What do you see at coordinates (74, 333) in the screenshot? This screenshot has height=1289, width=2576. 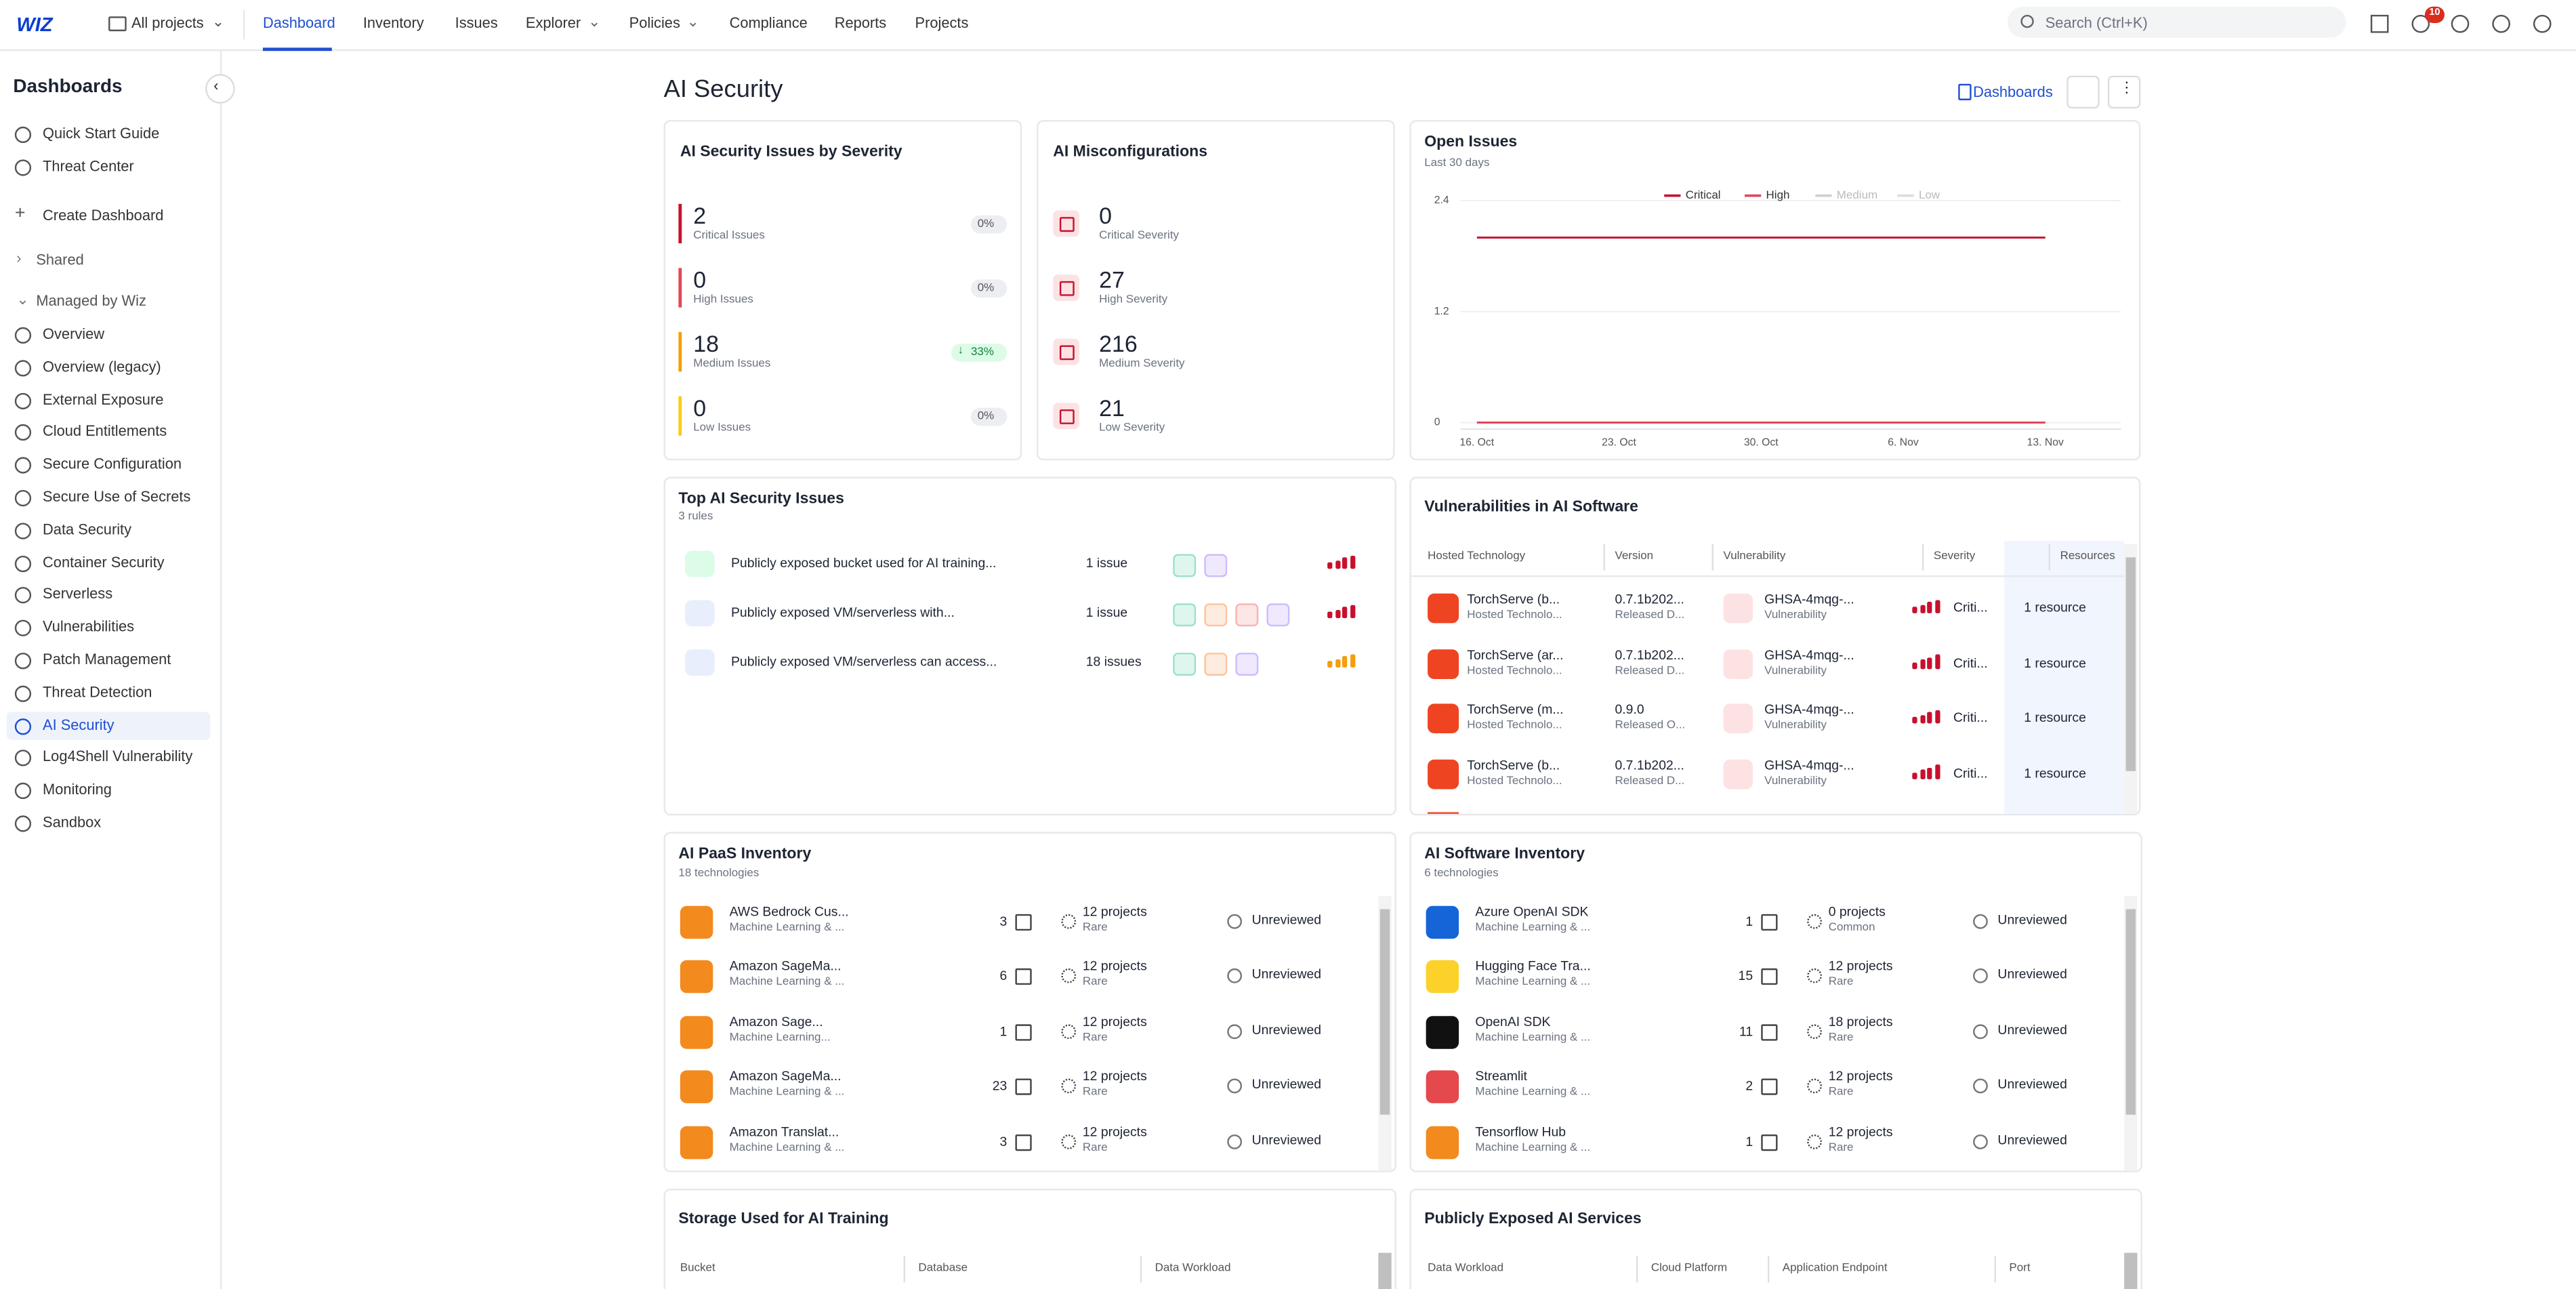 I see `sidebar-item: Overview` at bounding box center [74, 333].